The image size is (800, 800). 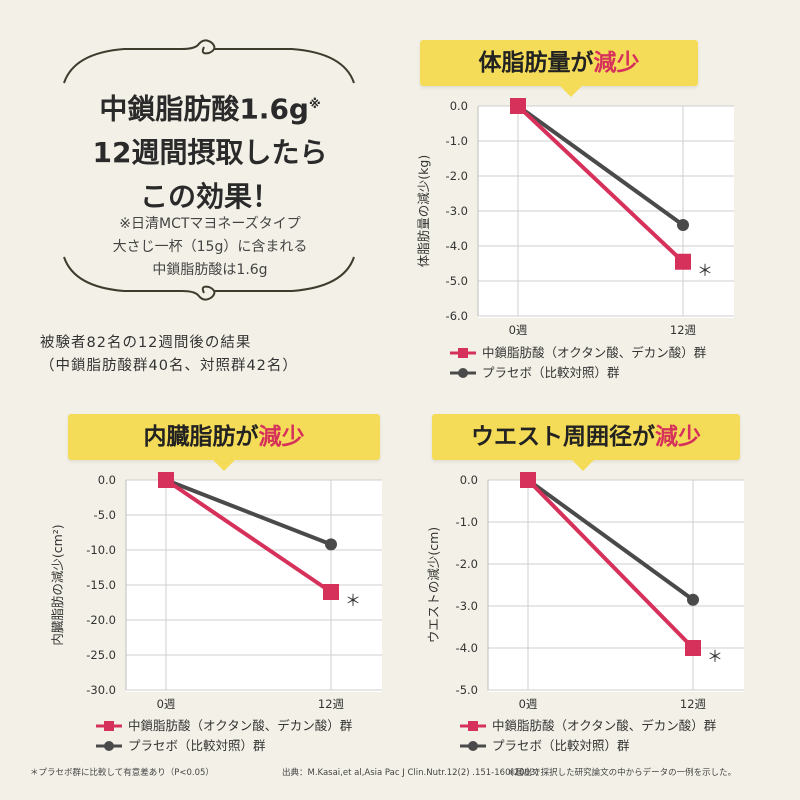 What do you see at coordinates (101, 585) in the screenshot?
I see `y-tick-label: -15.0` at bounding box center [101, 585].